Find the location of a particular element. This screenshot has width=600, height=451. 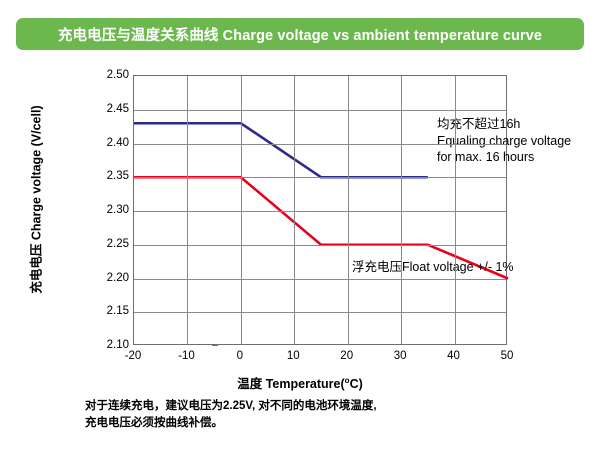

y-axis-tick-label: 2.30 is located at coordinates (117, 210).